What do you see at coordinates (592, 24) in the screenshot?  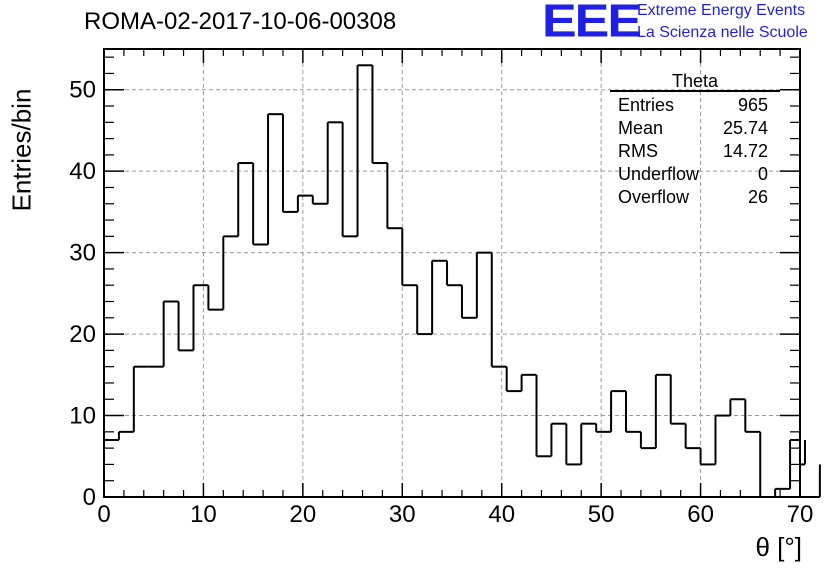 I see `eee-logo: EEE` at bounding box center [592, 24].